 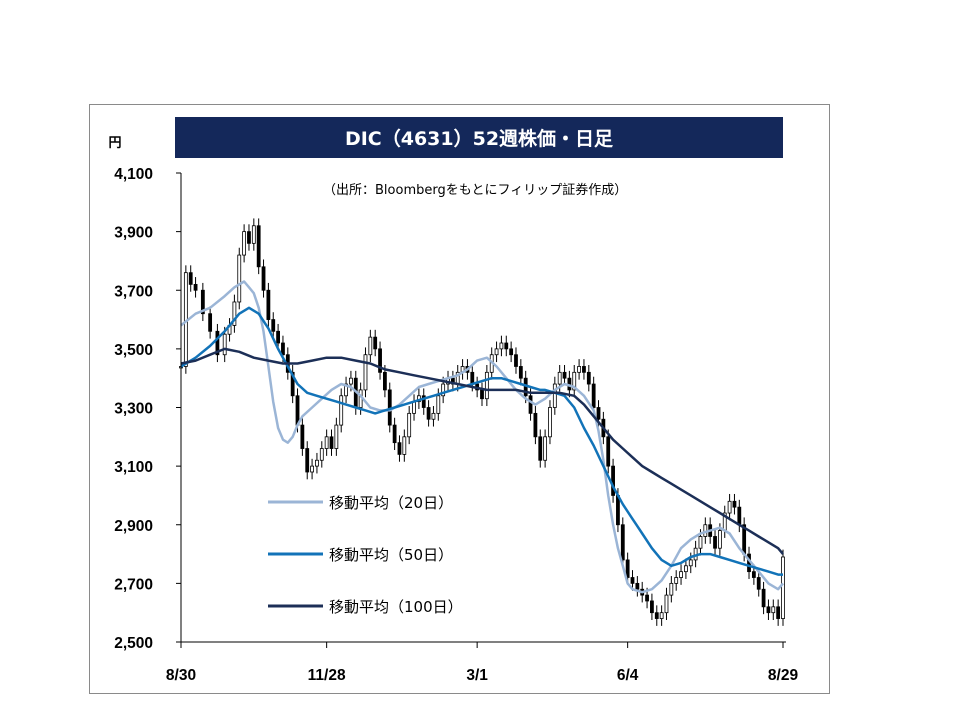 I want to click on x-tick-label: 8/29, so click(x=783, y=675).